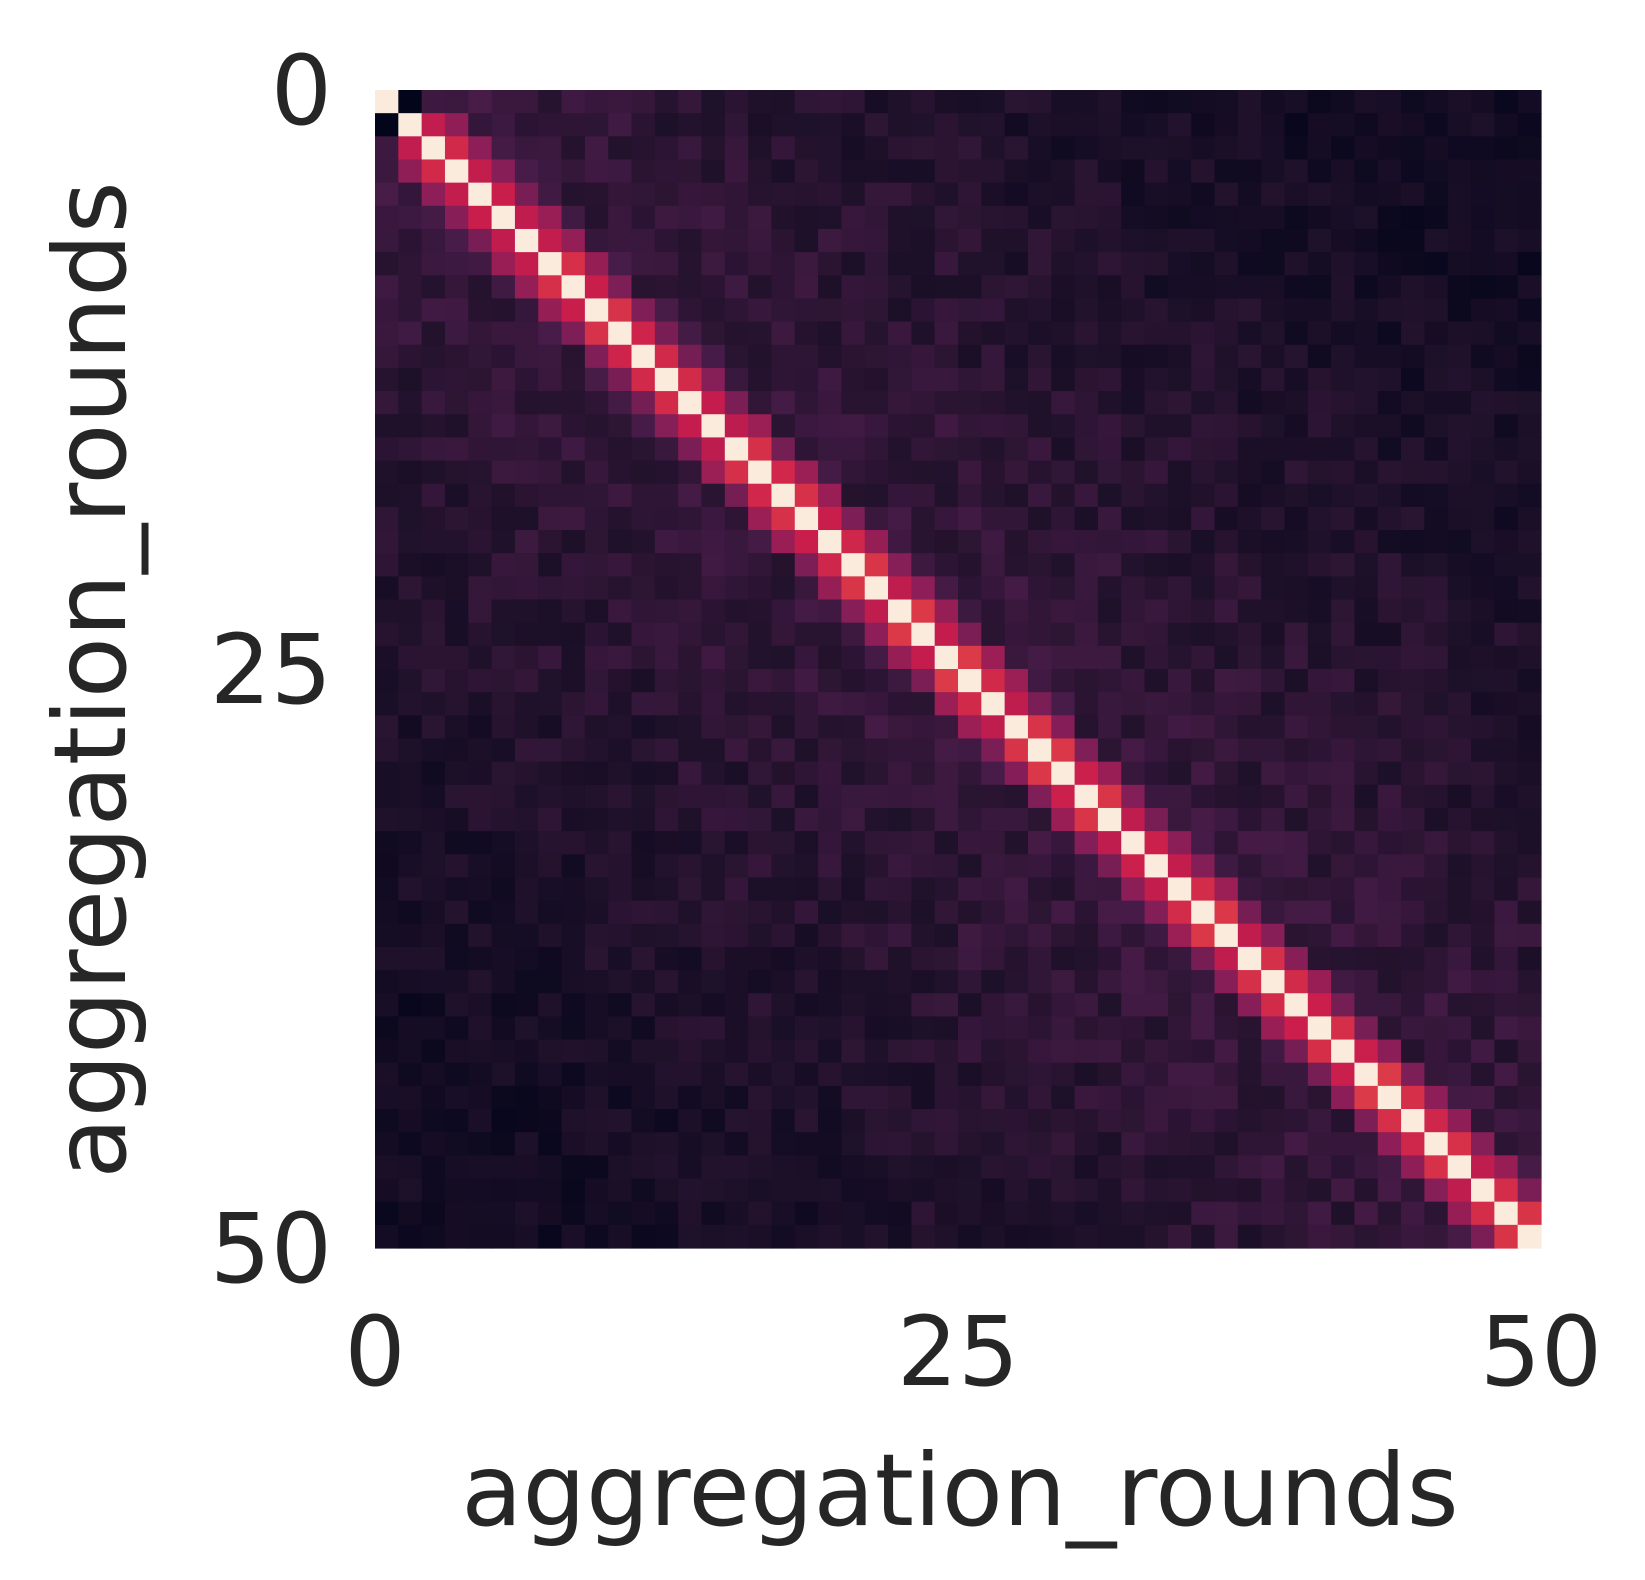 This screenshot has height=1580, width=1645. I want to click on y-tick-label: 0, so click(301, 91).